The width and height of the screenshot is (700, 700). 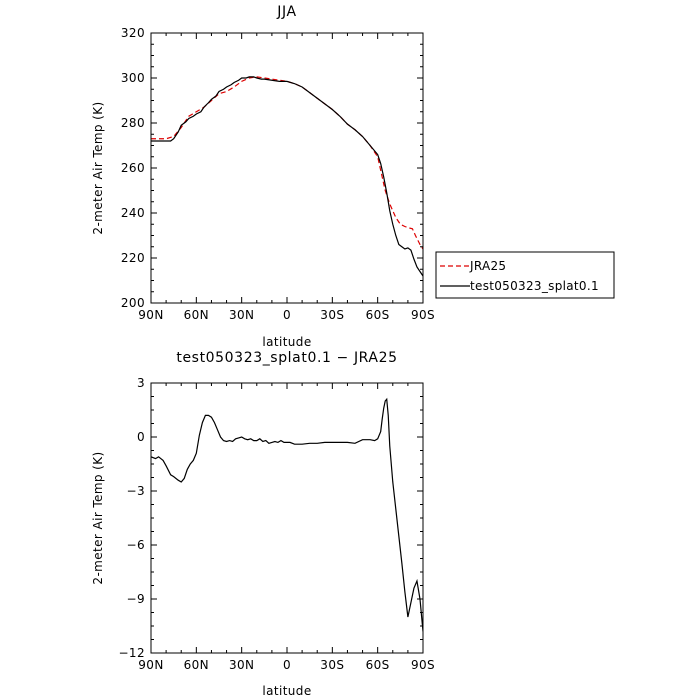 I want to click on bottom-x-tick-label: 90N, so click(x=150, y=665).